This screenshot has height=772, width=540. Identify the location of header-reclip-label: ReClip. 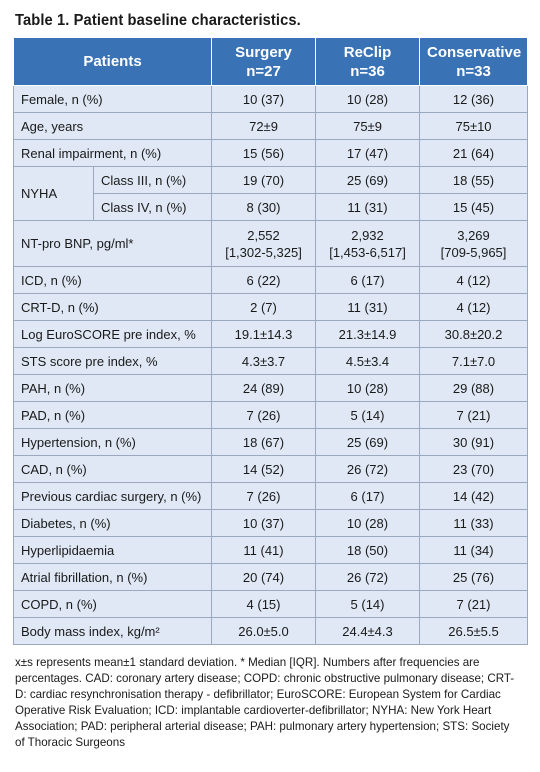
(367, 52).